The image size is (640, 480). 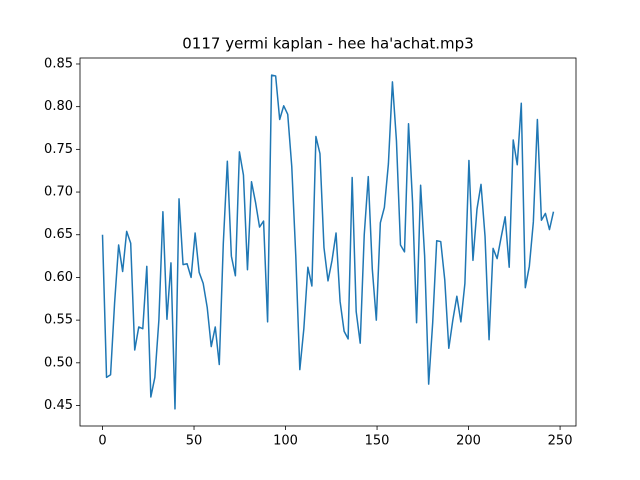 I want to click on y-tick-label: 0.55, so click(x=58, y=320).